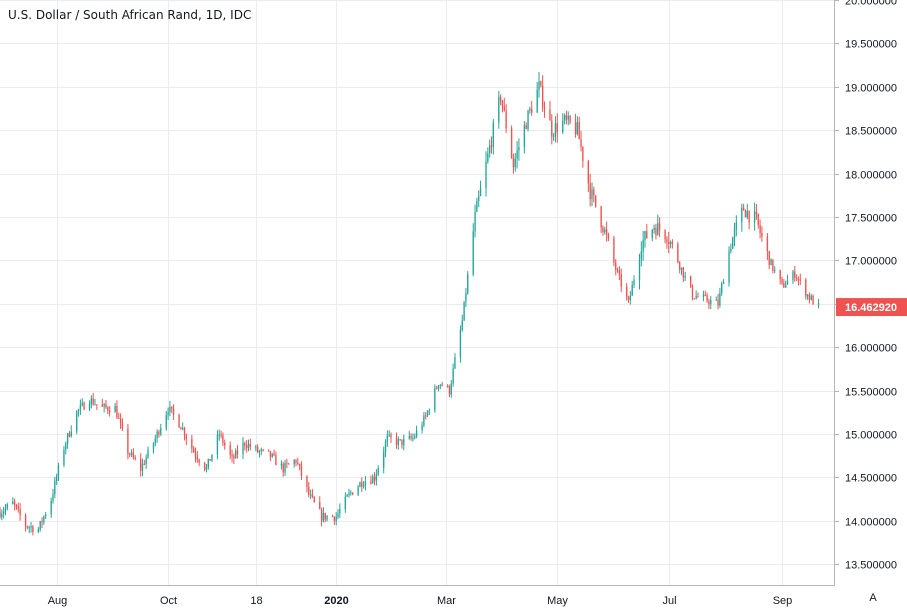 Image resolution: width=907 pixels, height=613 pixels. Describe the element at coordinates (871, 349) in the screenshot. I see `price-tick-label: 16.000000` at that location.